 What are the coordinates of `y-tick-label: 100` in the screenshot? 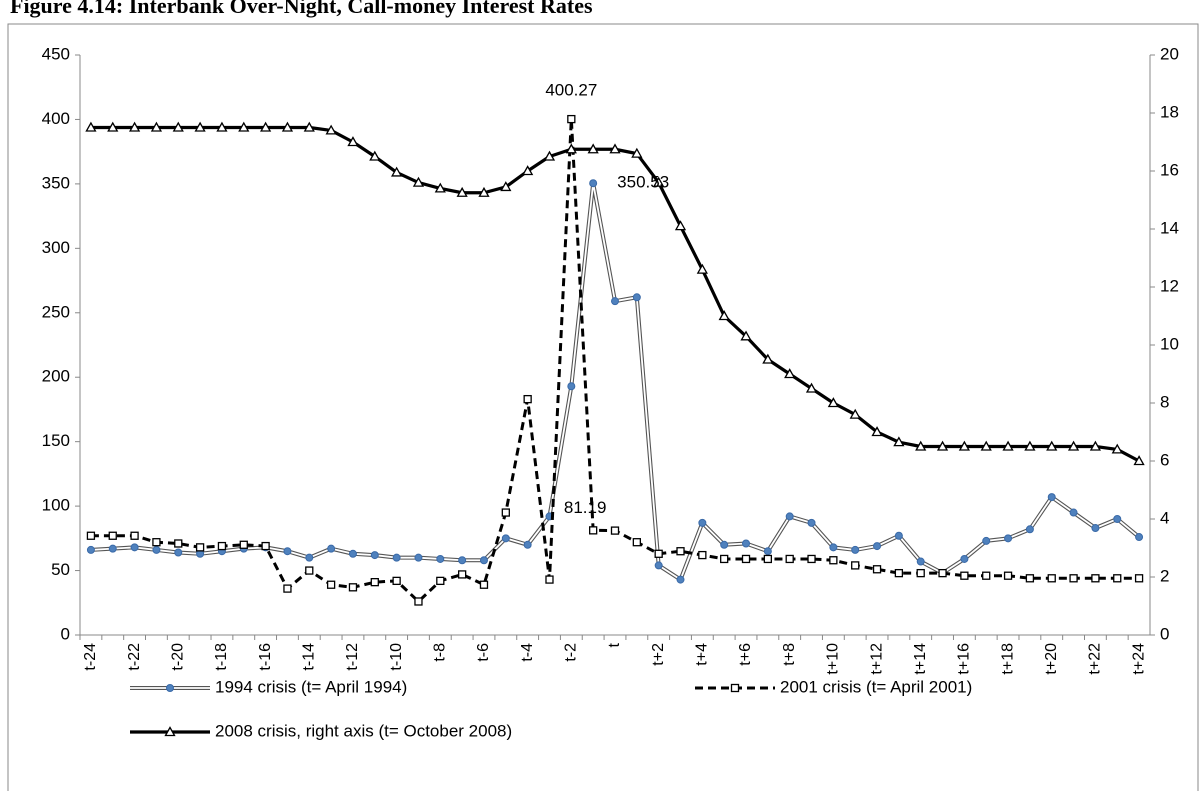 It's located at (56, 505).